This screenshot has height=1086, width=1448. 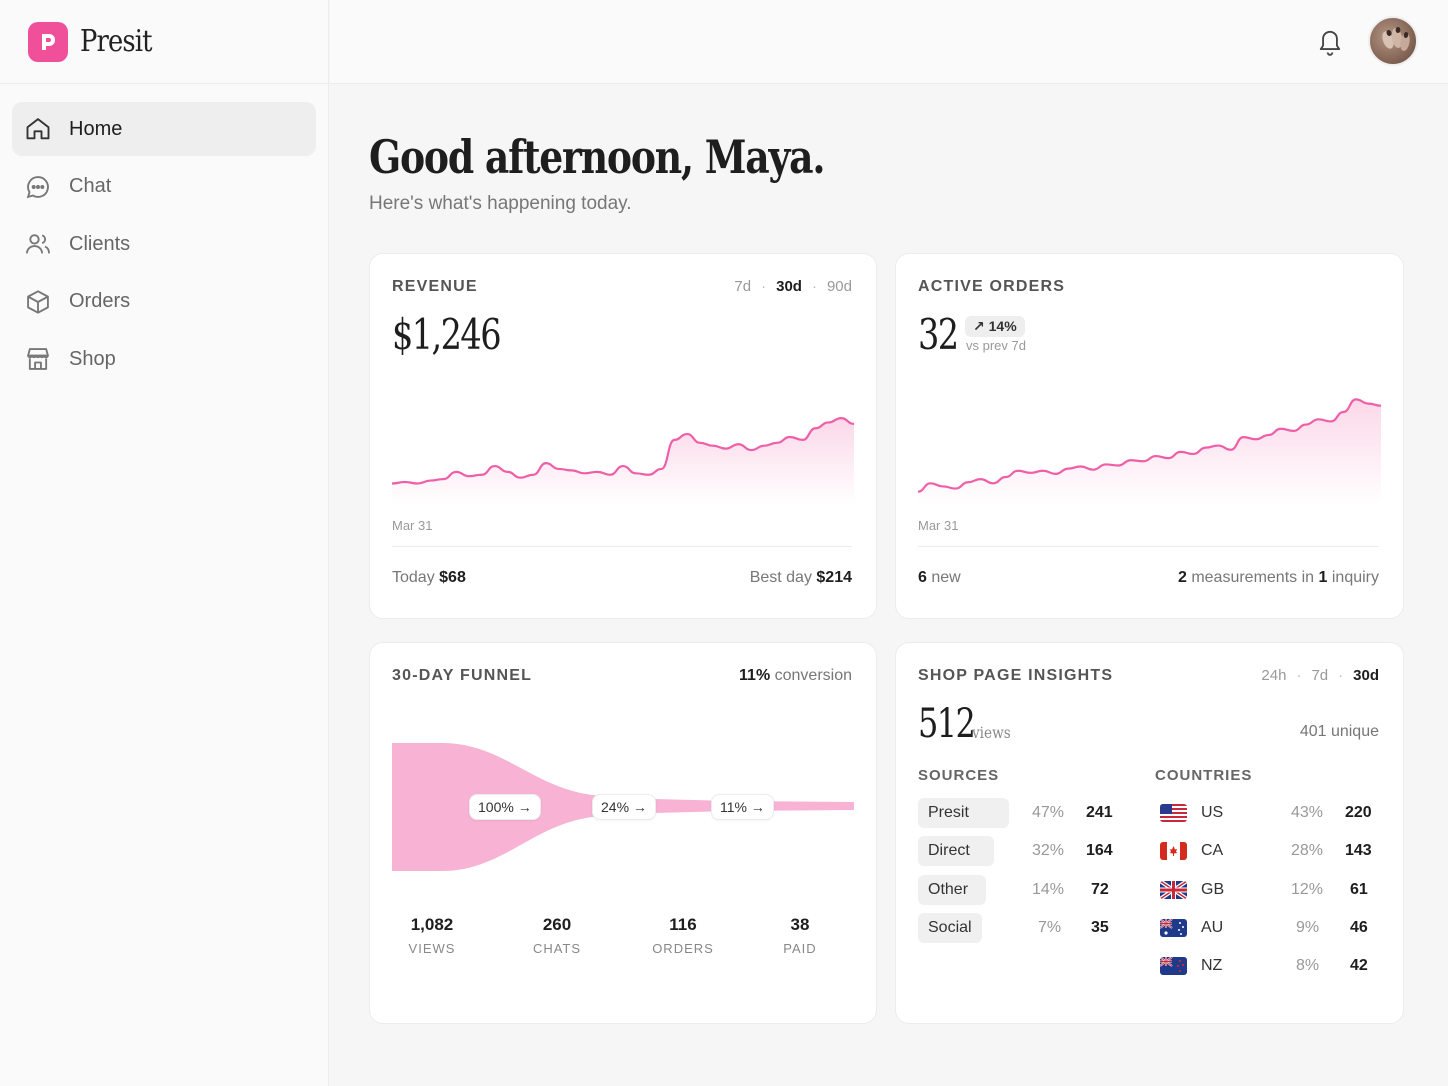 I want to click on nav-item-chat: Chat, so click(x=164, y=187).